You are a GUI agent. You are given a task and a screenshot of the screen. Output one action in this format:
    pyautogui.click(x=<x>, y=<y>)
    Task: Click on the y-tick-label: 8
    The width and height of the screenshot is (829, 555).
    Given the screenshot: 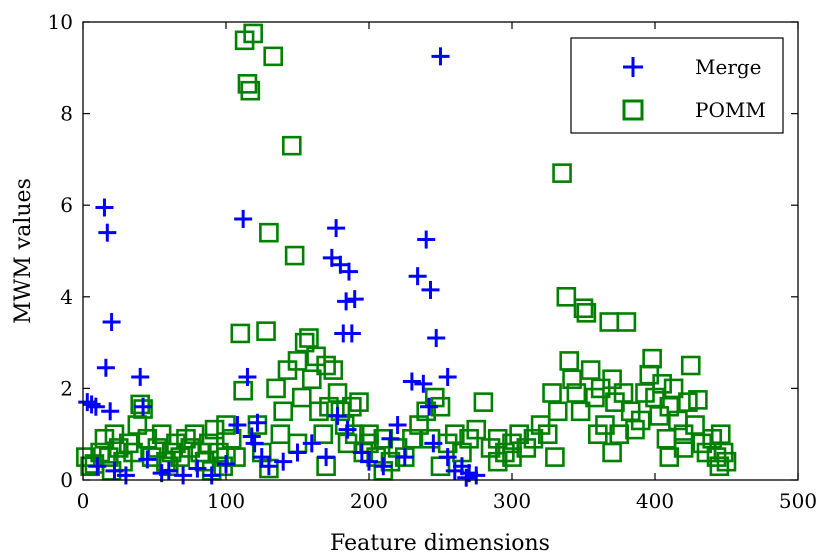 What is the action you would take?
    pyautogui.click(x=66, y=114)
    